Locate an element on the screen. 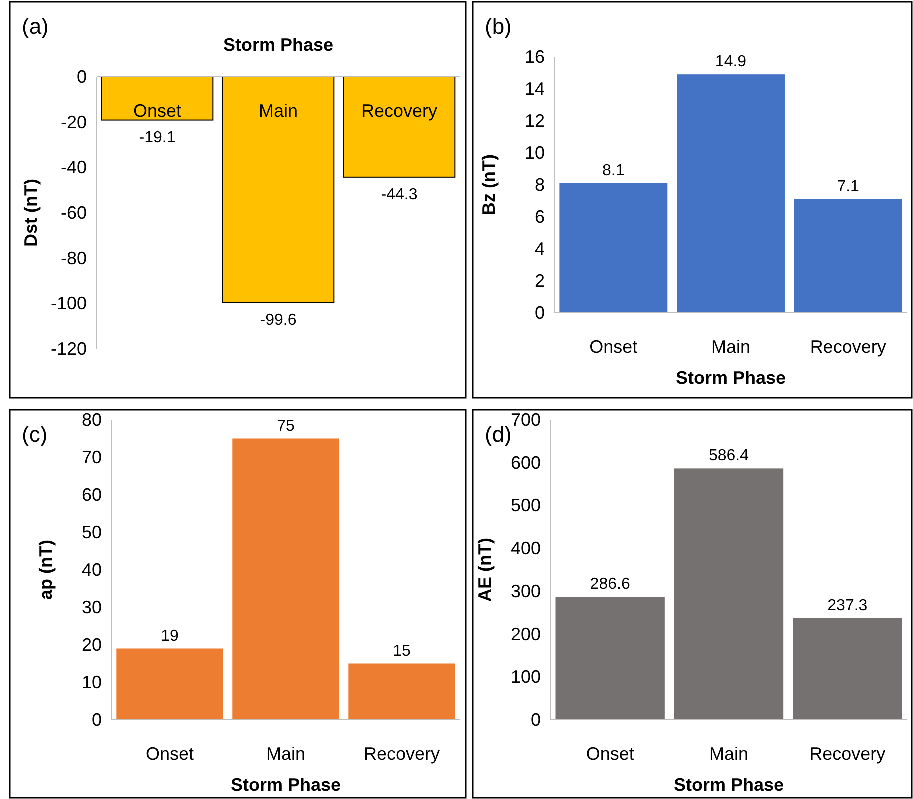  y-tick-label: -40 is located at coordinates (73, 168).